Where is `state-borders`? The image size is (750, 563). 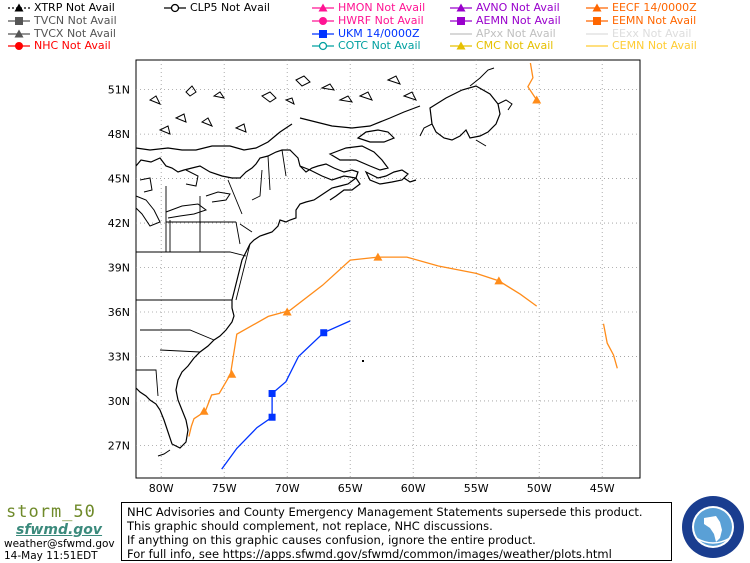
state-borders is located at coordinates (211, 273).